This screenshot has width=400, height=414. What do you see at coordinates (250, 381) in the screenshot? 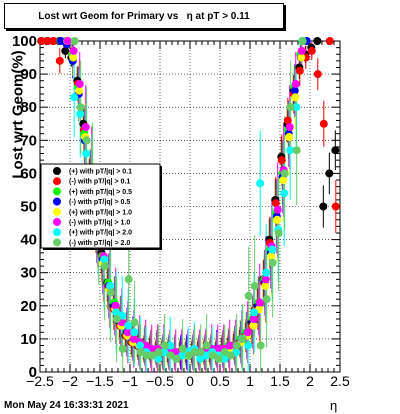
I see `x-tick-label: 1` at bounding box center [250, 381].